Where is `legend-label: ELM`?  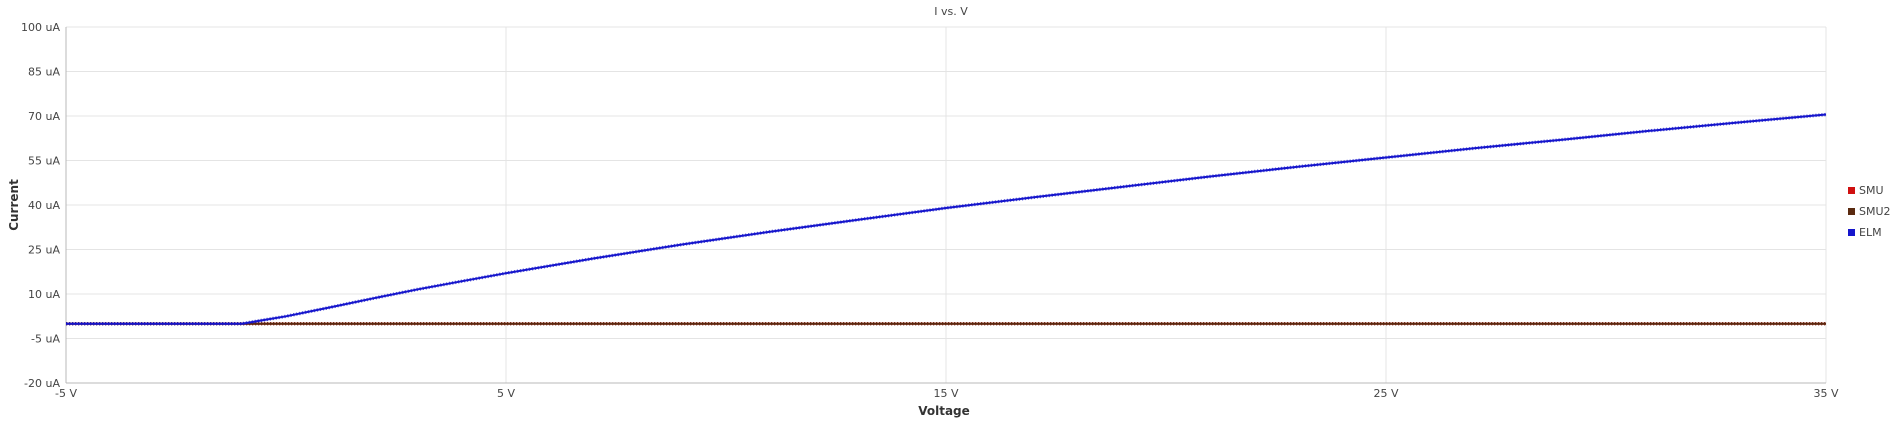
legend-label: ELM is located at coordinates (1870, 232).